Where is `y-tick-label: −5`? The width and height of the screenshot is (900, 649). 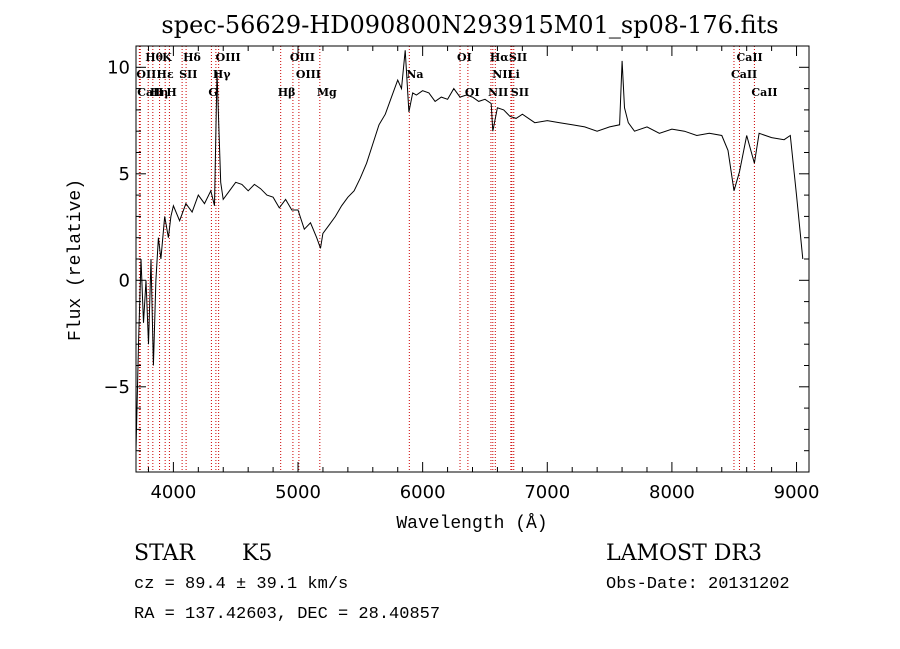 y-tick-label: −5 is located at coordinates (116, 387).